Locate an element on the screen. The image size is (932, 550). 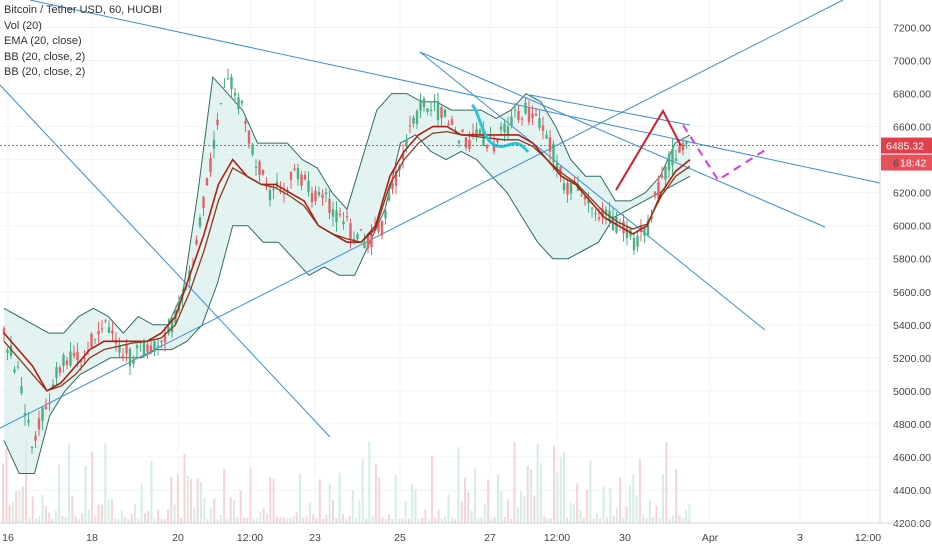
legend-bb-1: BB (20, close, 2) is located at coordinates (45, 56).